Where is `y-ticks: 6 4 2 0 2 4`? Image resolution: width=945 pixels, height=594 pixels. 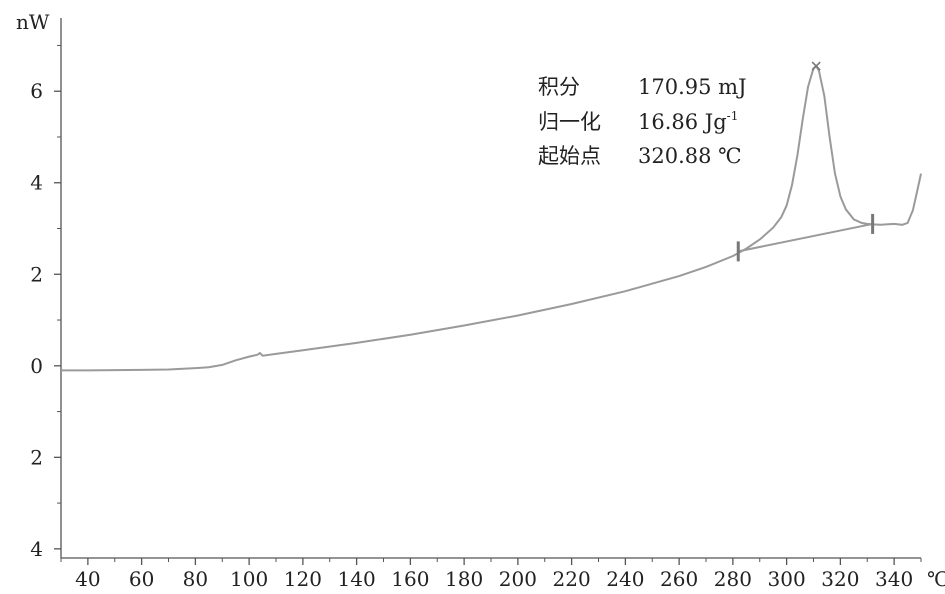 y-ticks: 6 4 2 0 2 4 is located at coordinates (45, 302).